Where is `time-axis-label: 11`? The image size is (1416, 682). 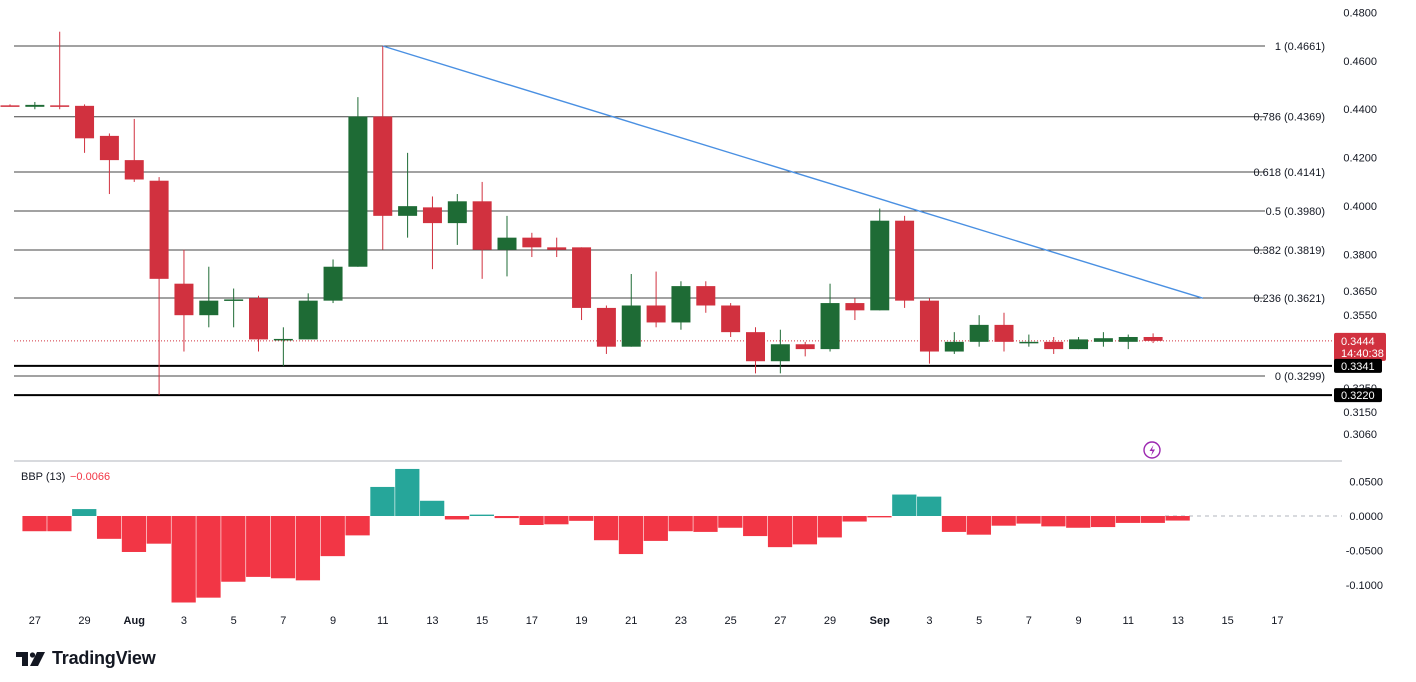
time-axis-label: 11 is located at coordinates (1128, 621).